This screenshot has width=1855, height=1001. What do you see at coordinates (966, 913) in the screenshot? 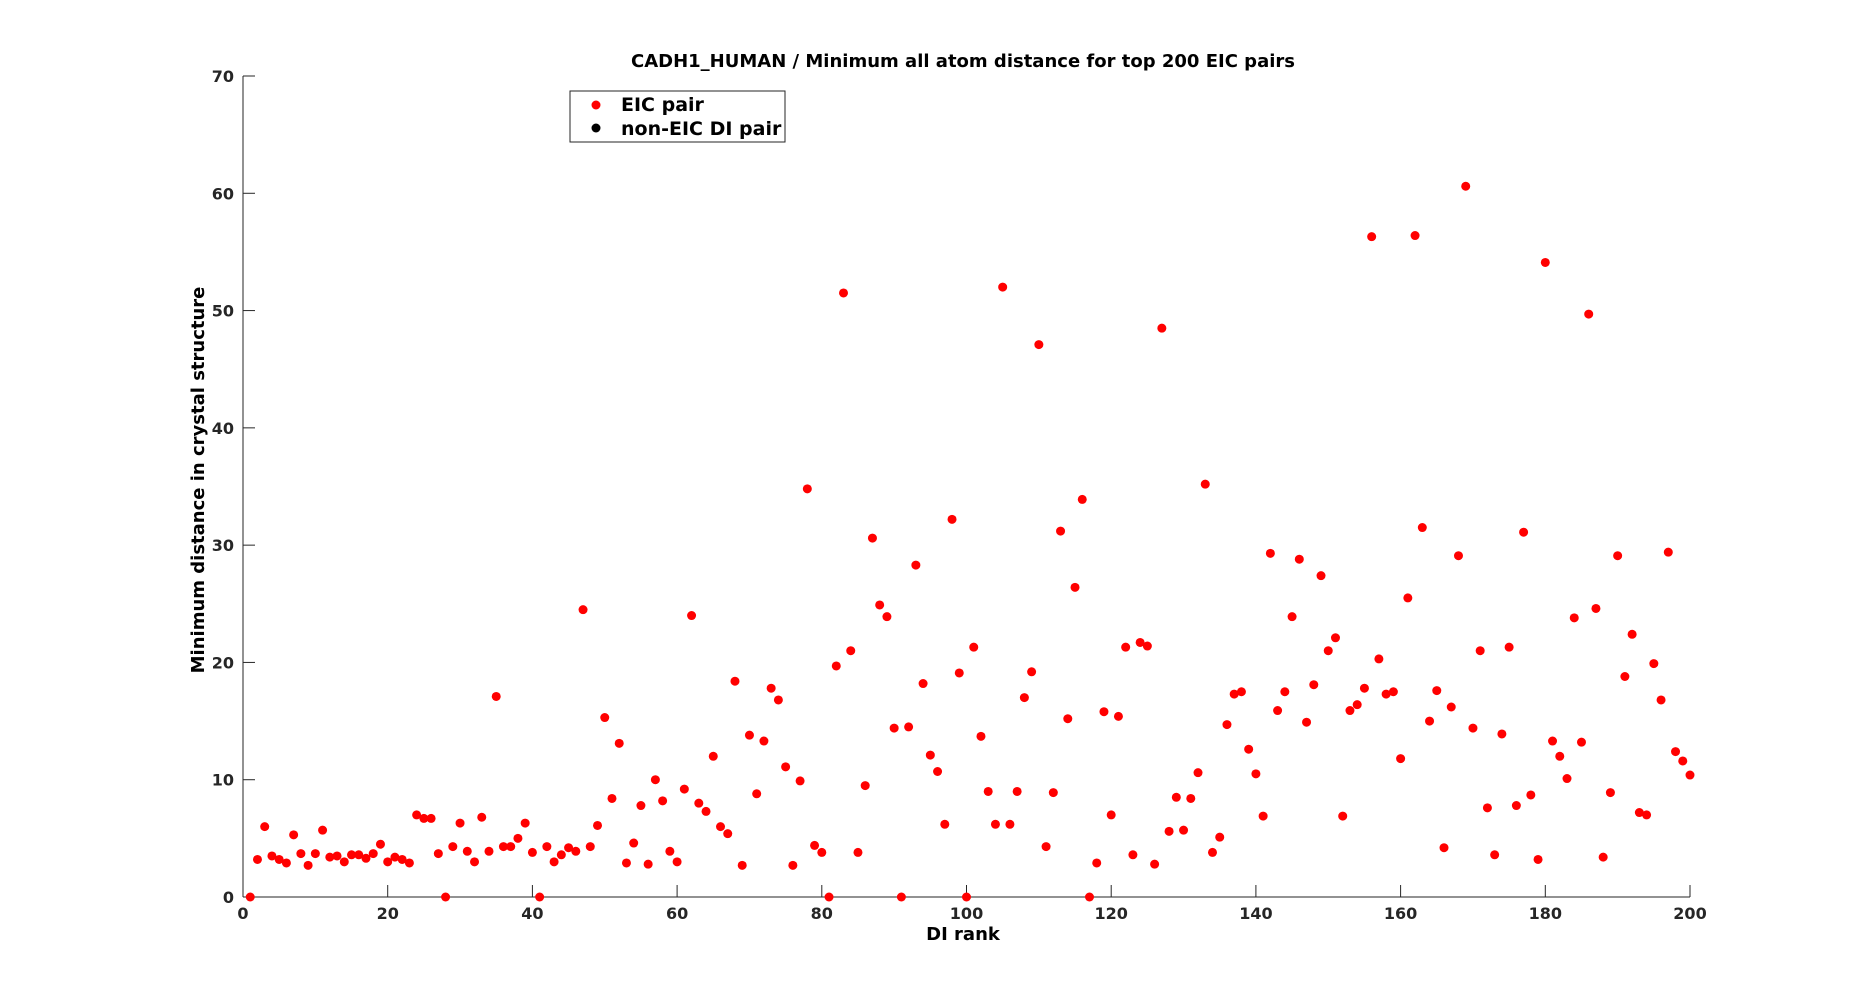
I see `x-tick-label: 100` at bounding box center [966, 913].